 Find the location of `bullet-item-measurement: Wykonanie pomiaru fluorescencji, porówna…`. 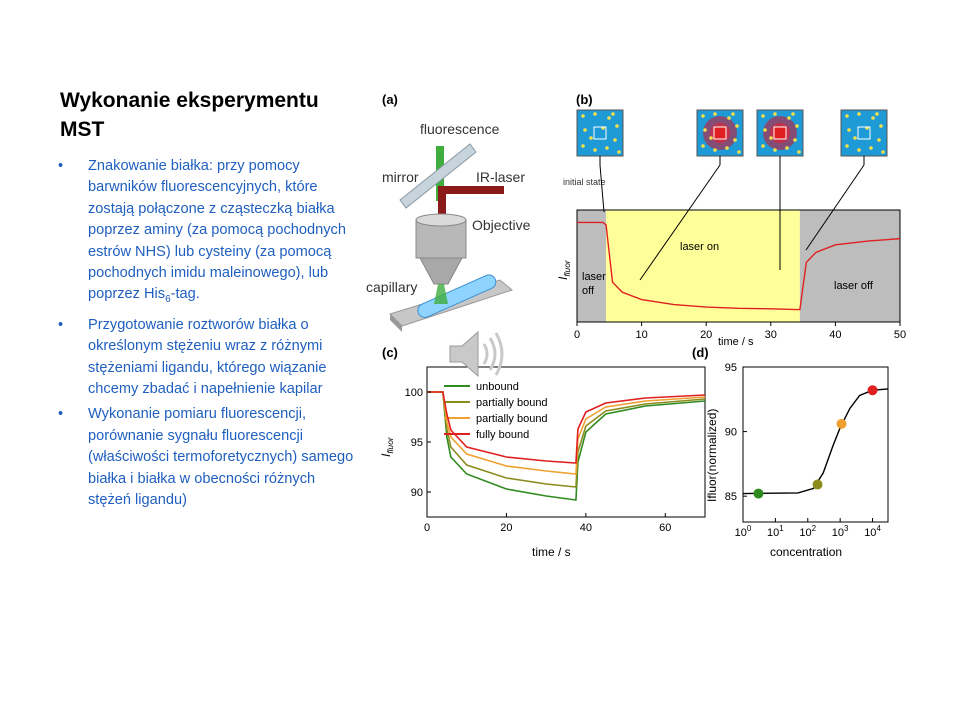

bullet-item-measurement: Wykonanie pomiaru fluorescencji, porówna… is located at coordinates (208, 457).